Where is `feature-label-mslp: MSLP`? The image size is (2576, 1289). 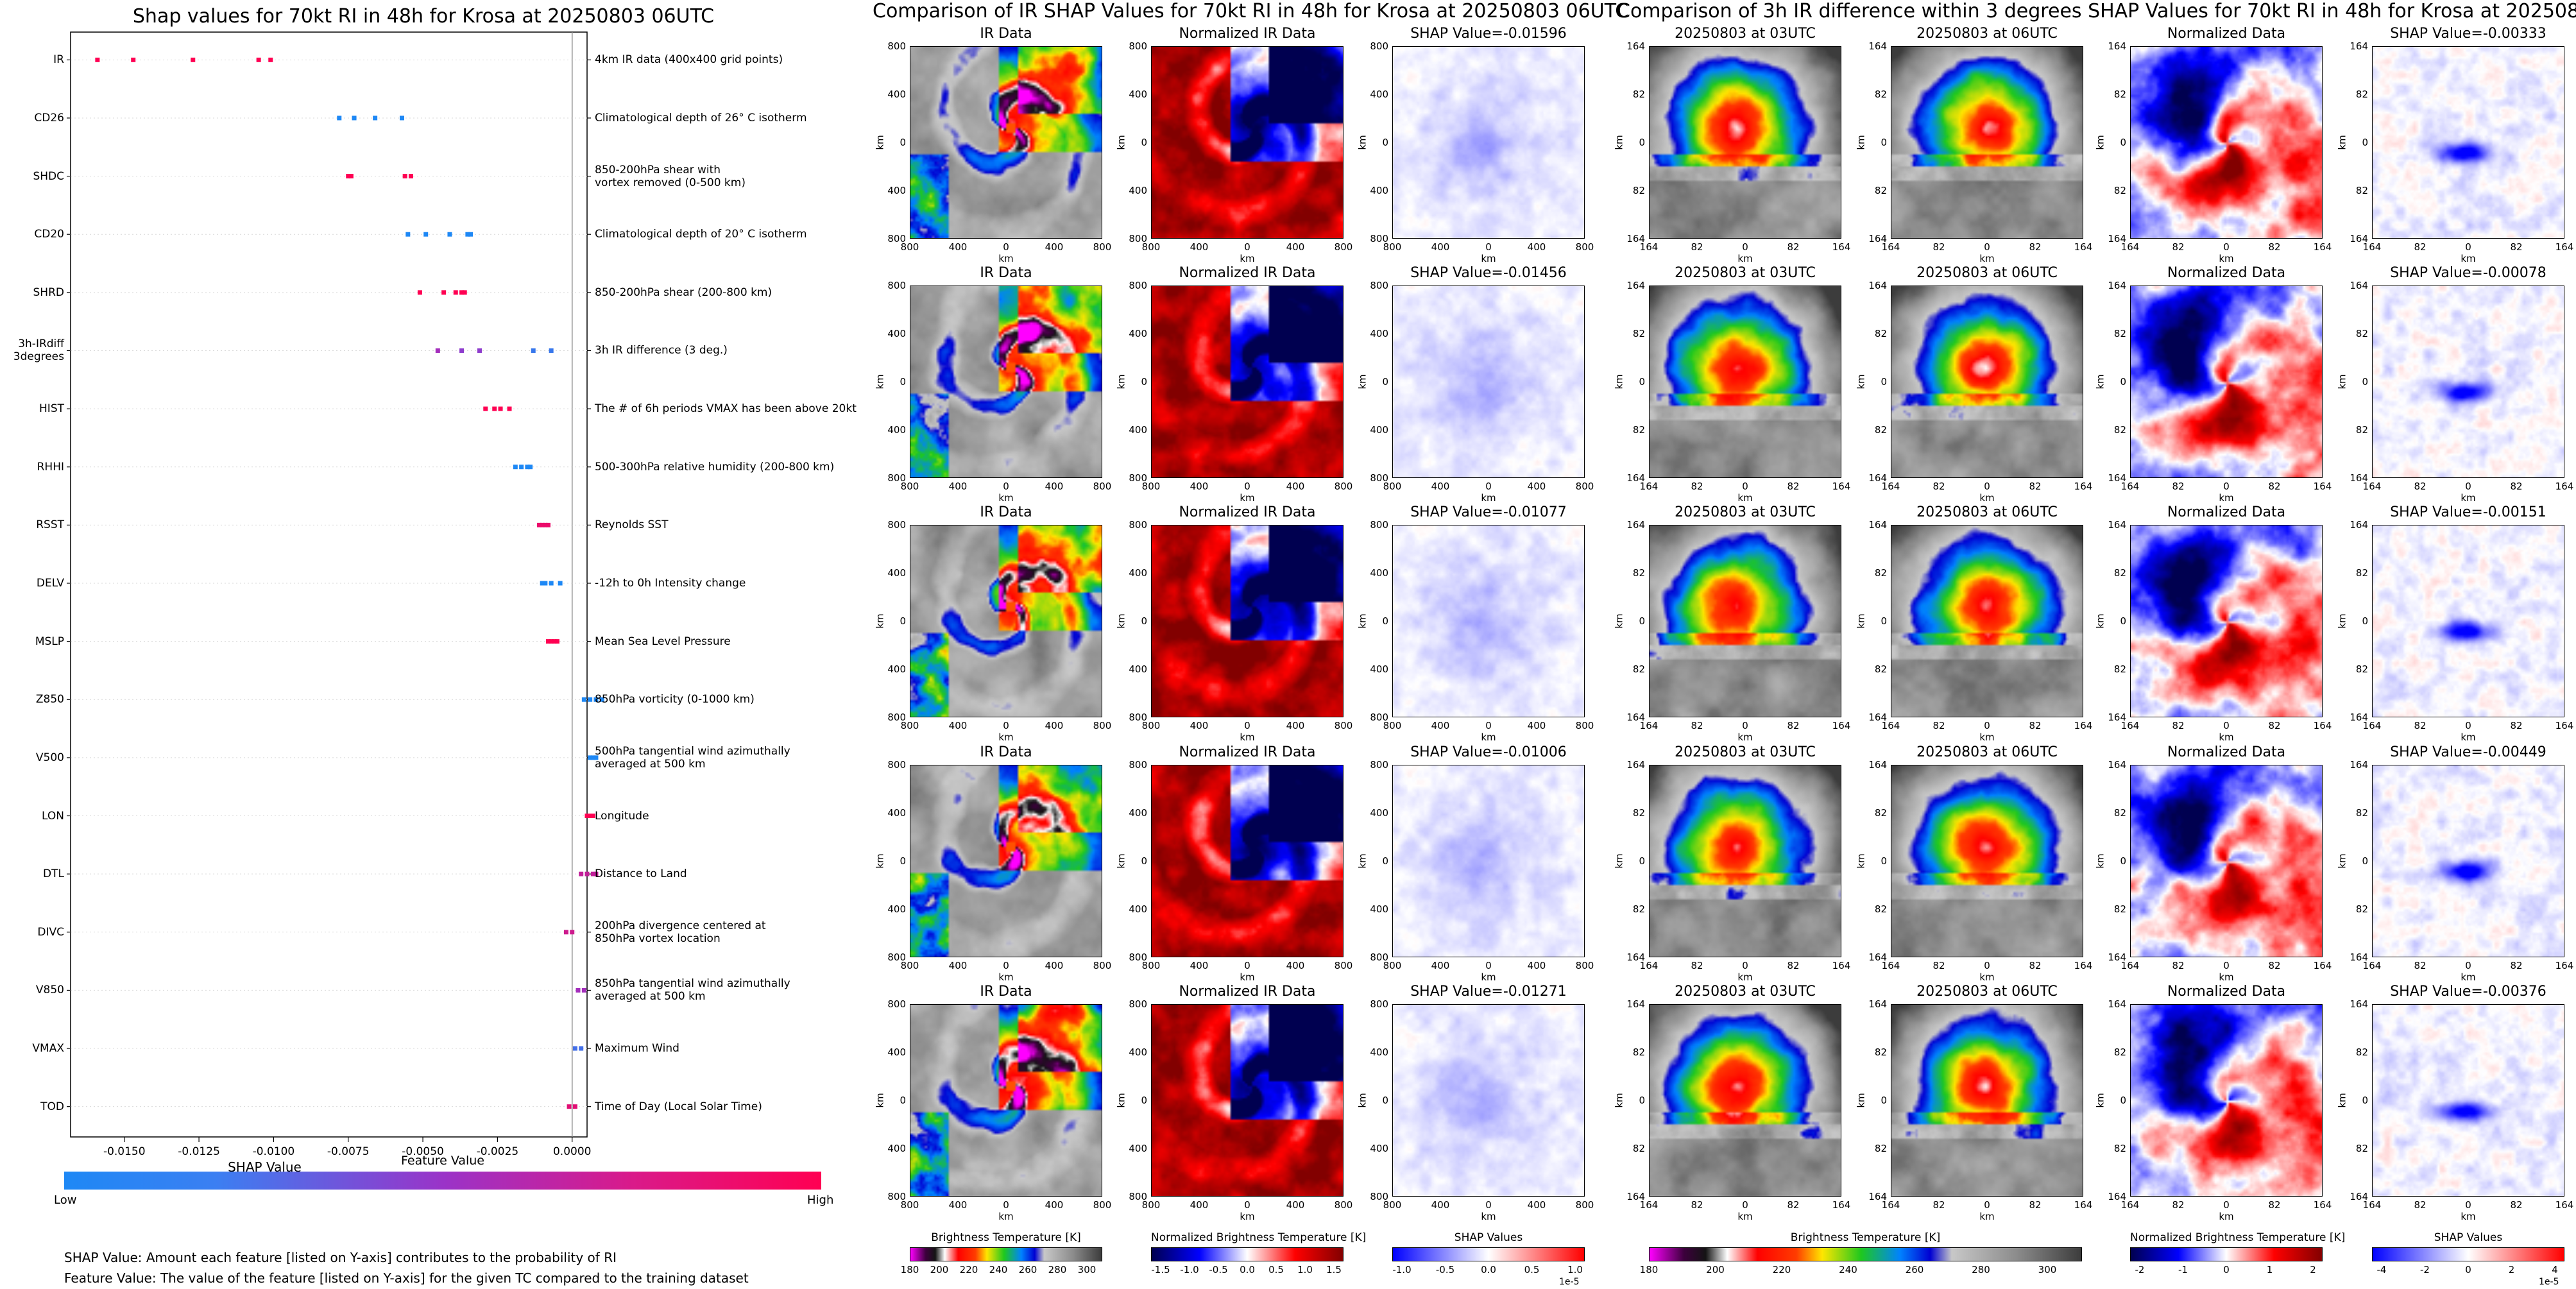
feature-label-mslp: MSLP is located at coordinates (49, 642).